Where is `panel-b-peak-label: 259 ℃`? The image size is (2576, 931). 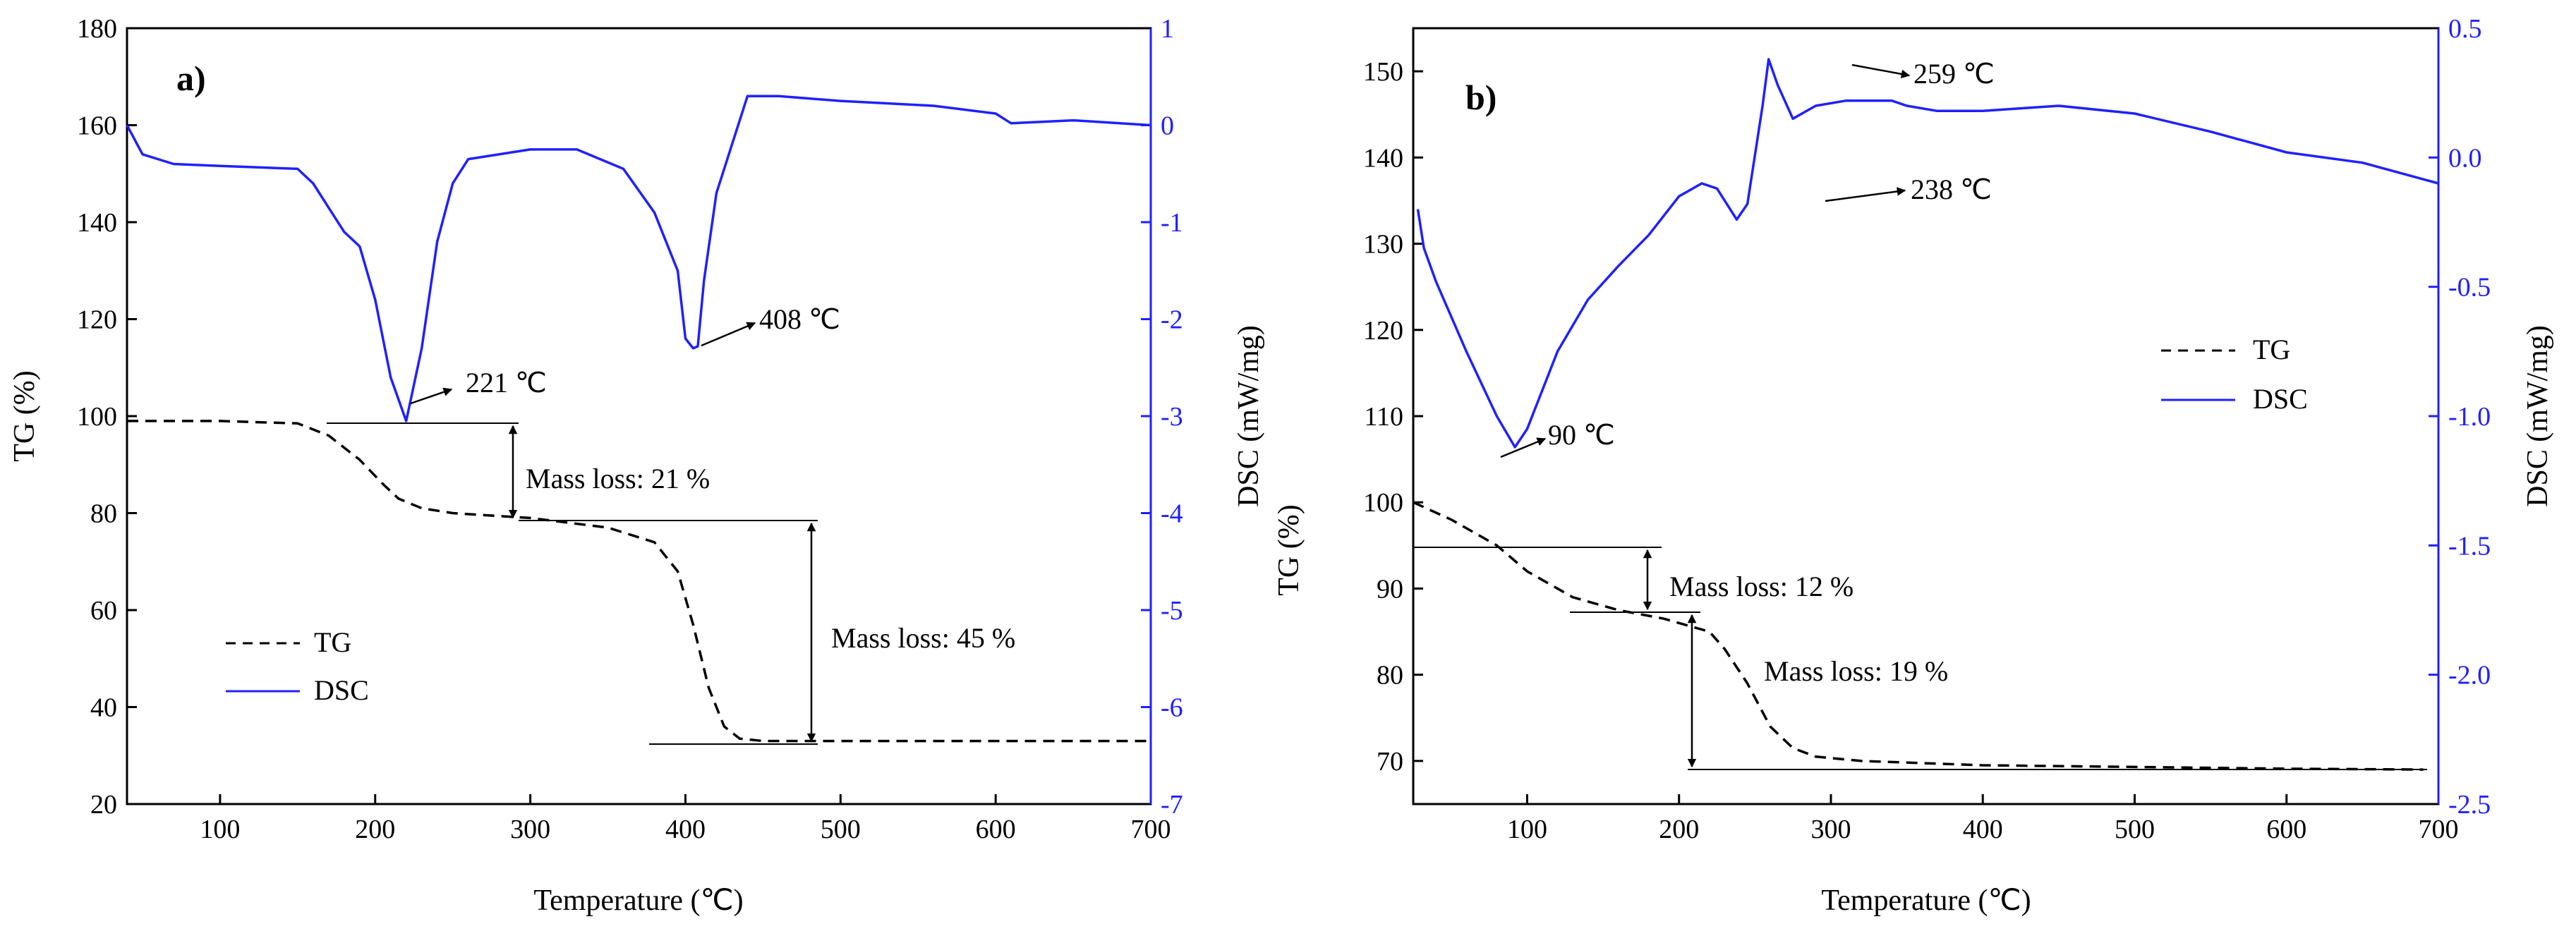
panel-b-peak-label: 259 ℃ is located at coordinates (1954, 74).